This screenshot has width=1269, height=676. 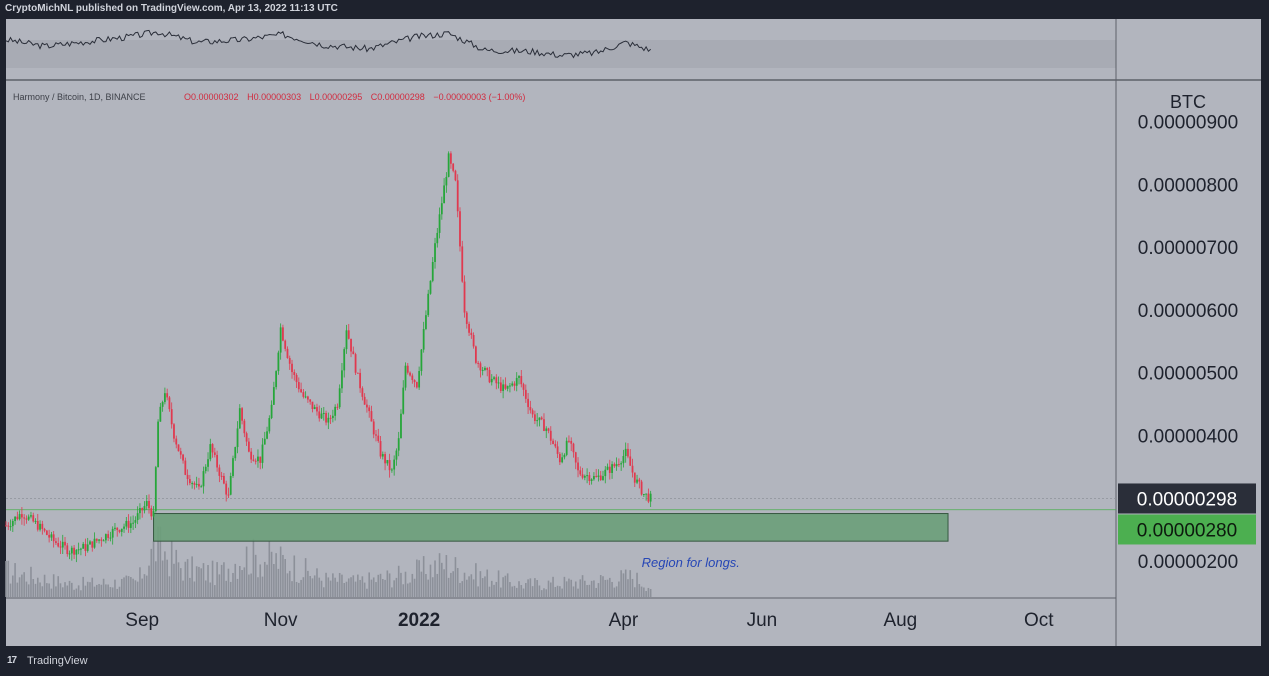 I want to click on y-tick-label: 0.00000700, so click(x=1188, y=248).